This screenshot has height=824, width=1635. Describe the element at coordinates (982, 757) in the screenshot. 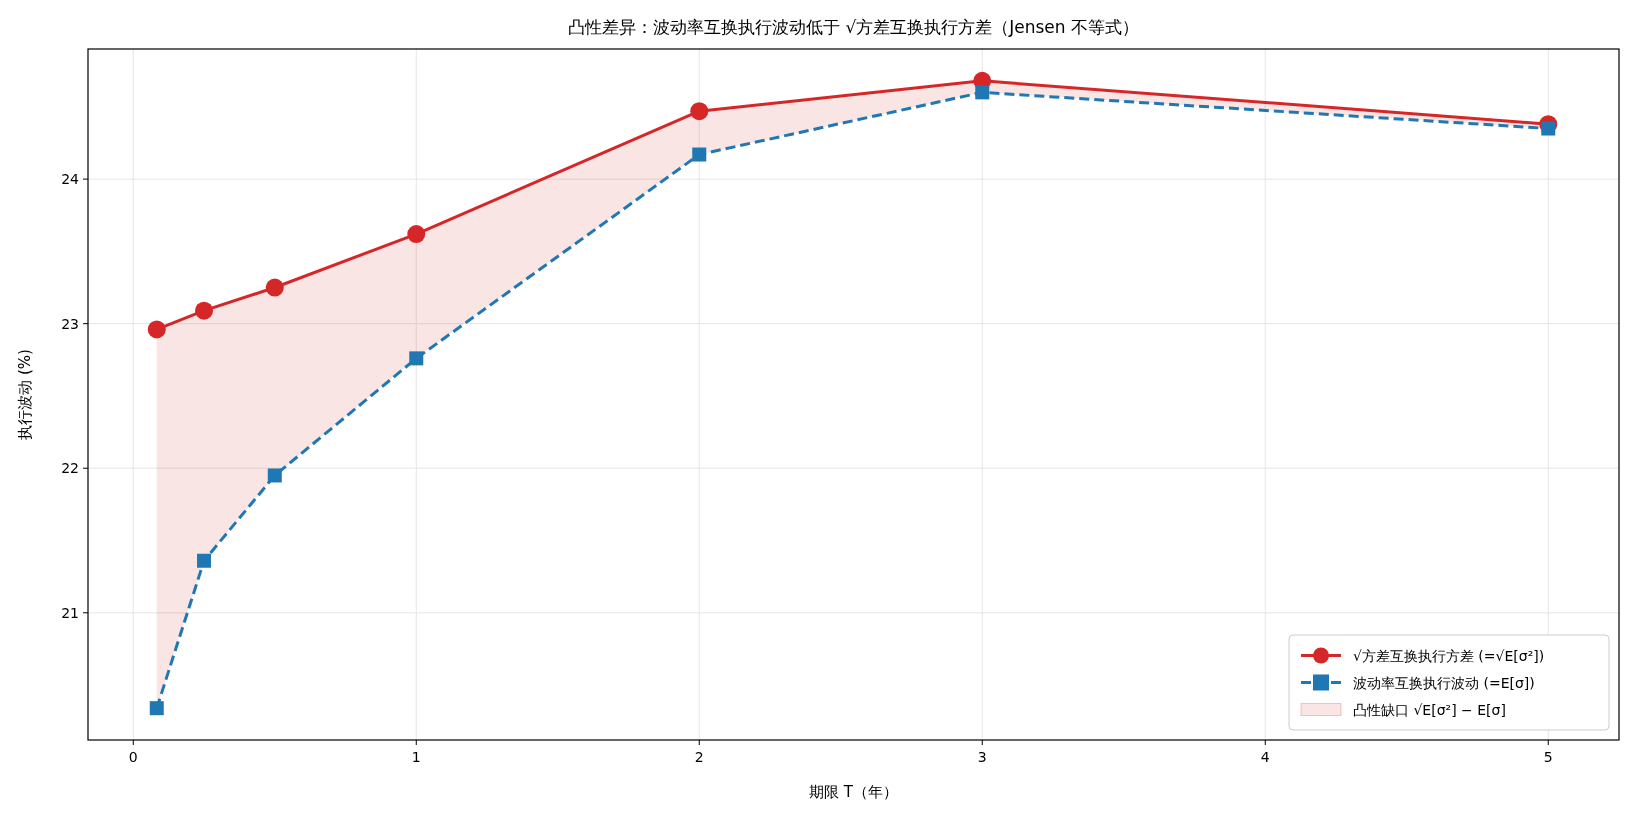

I see `x-tick-label: 3` at that location.